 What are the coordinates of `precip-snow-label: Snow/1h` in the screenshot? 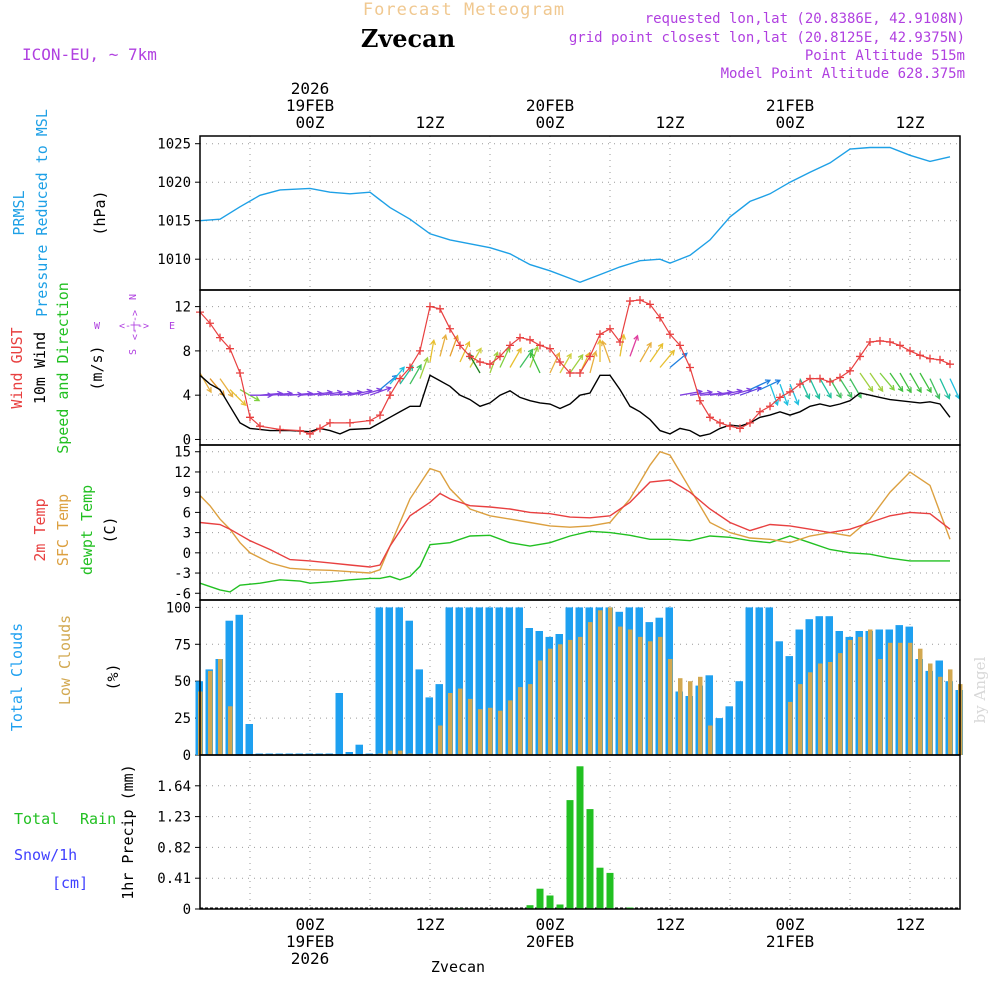 It's located at (45, 855).